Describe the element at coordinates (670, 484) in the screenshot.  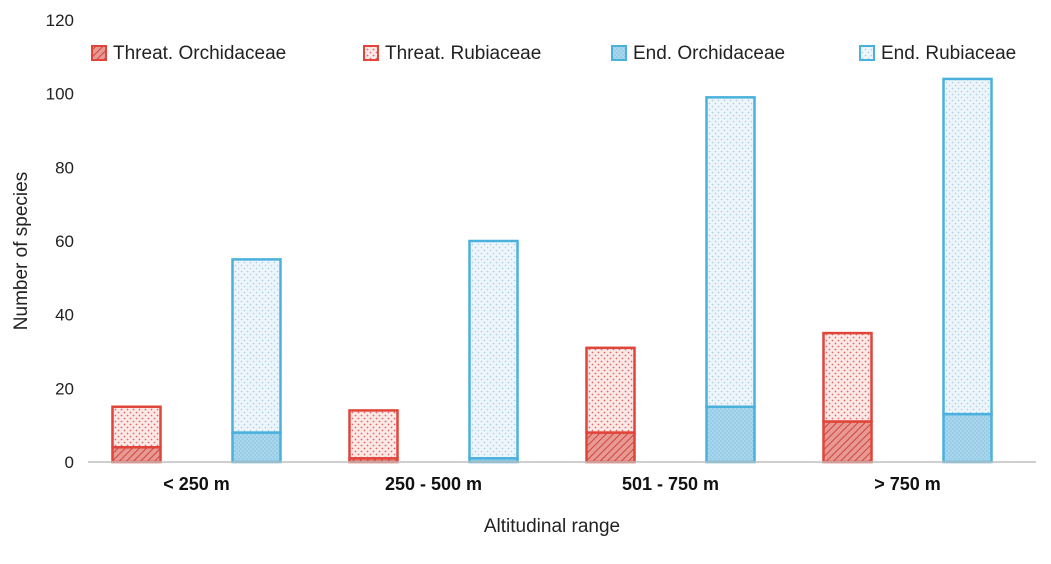
I see `x-category-label: 501 - 750 m` at that location.